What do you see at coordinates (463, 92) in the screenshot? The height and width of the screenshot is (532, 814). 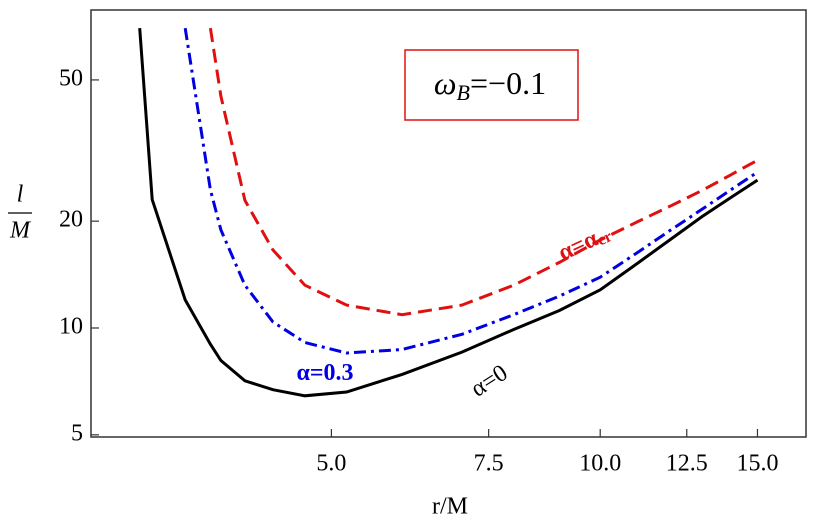 I see `box-sub: B` at bounding box center [463, 92].